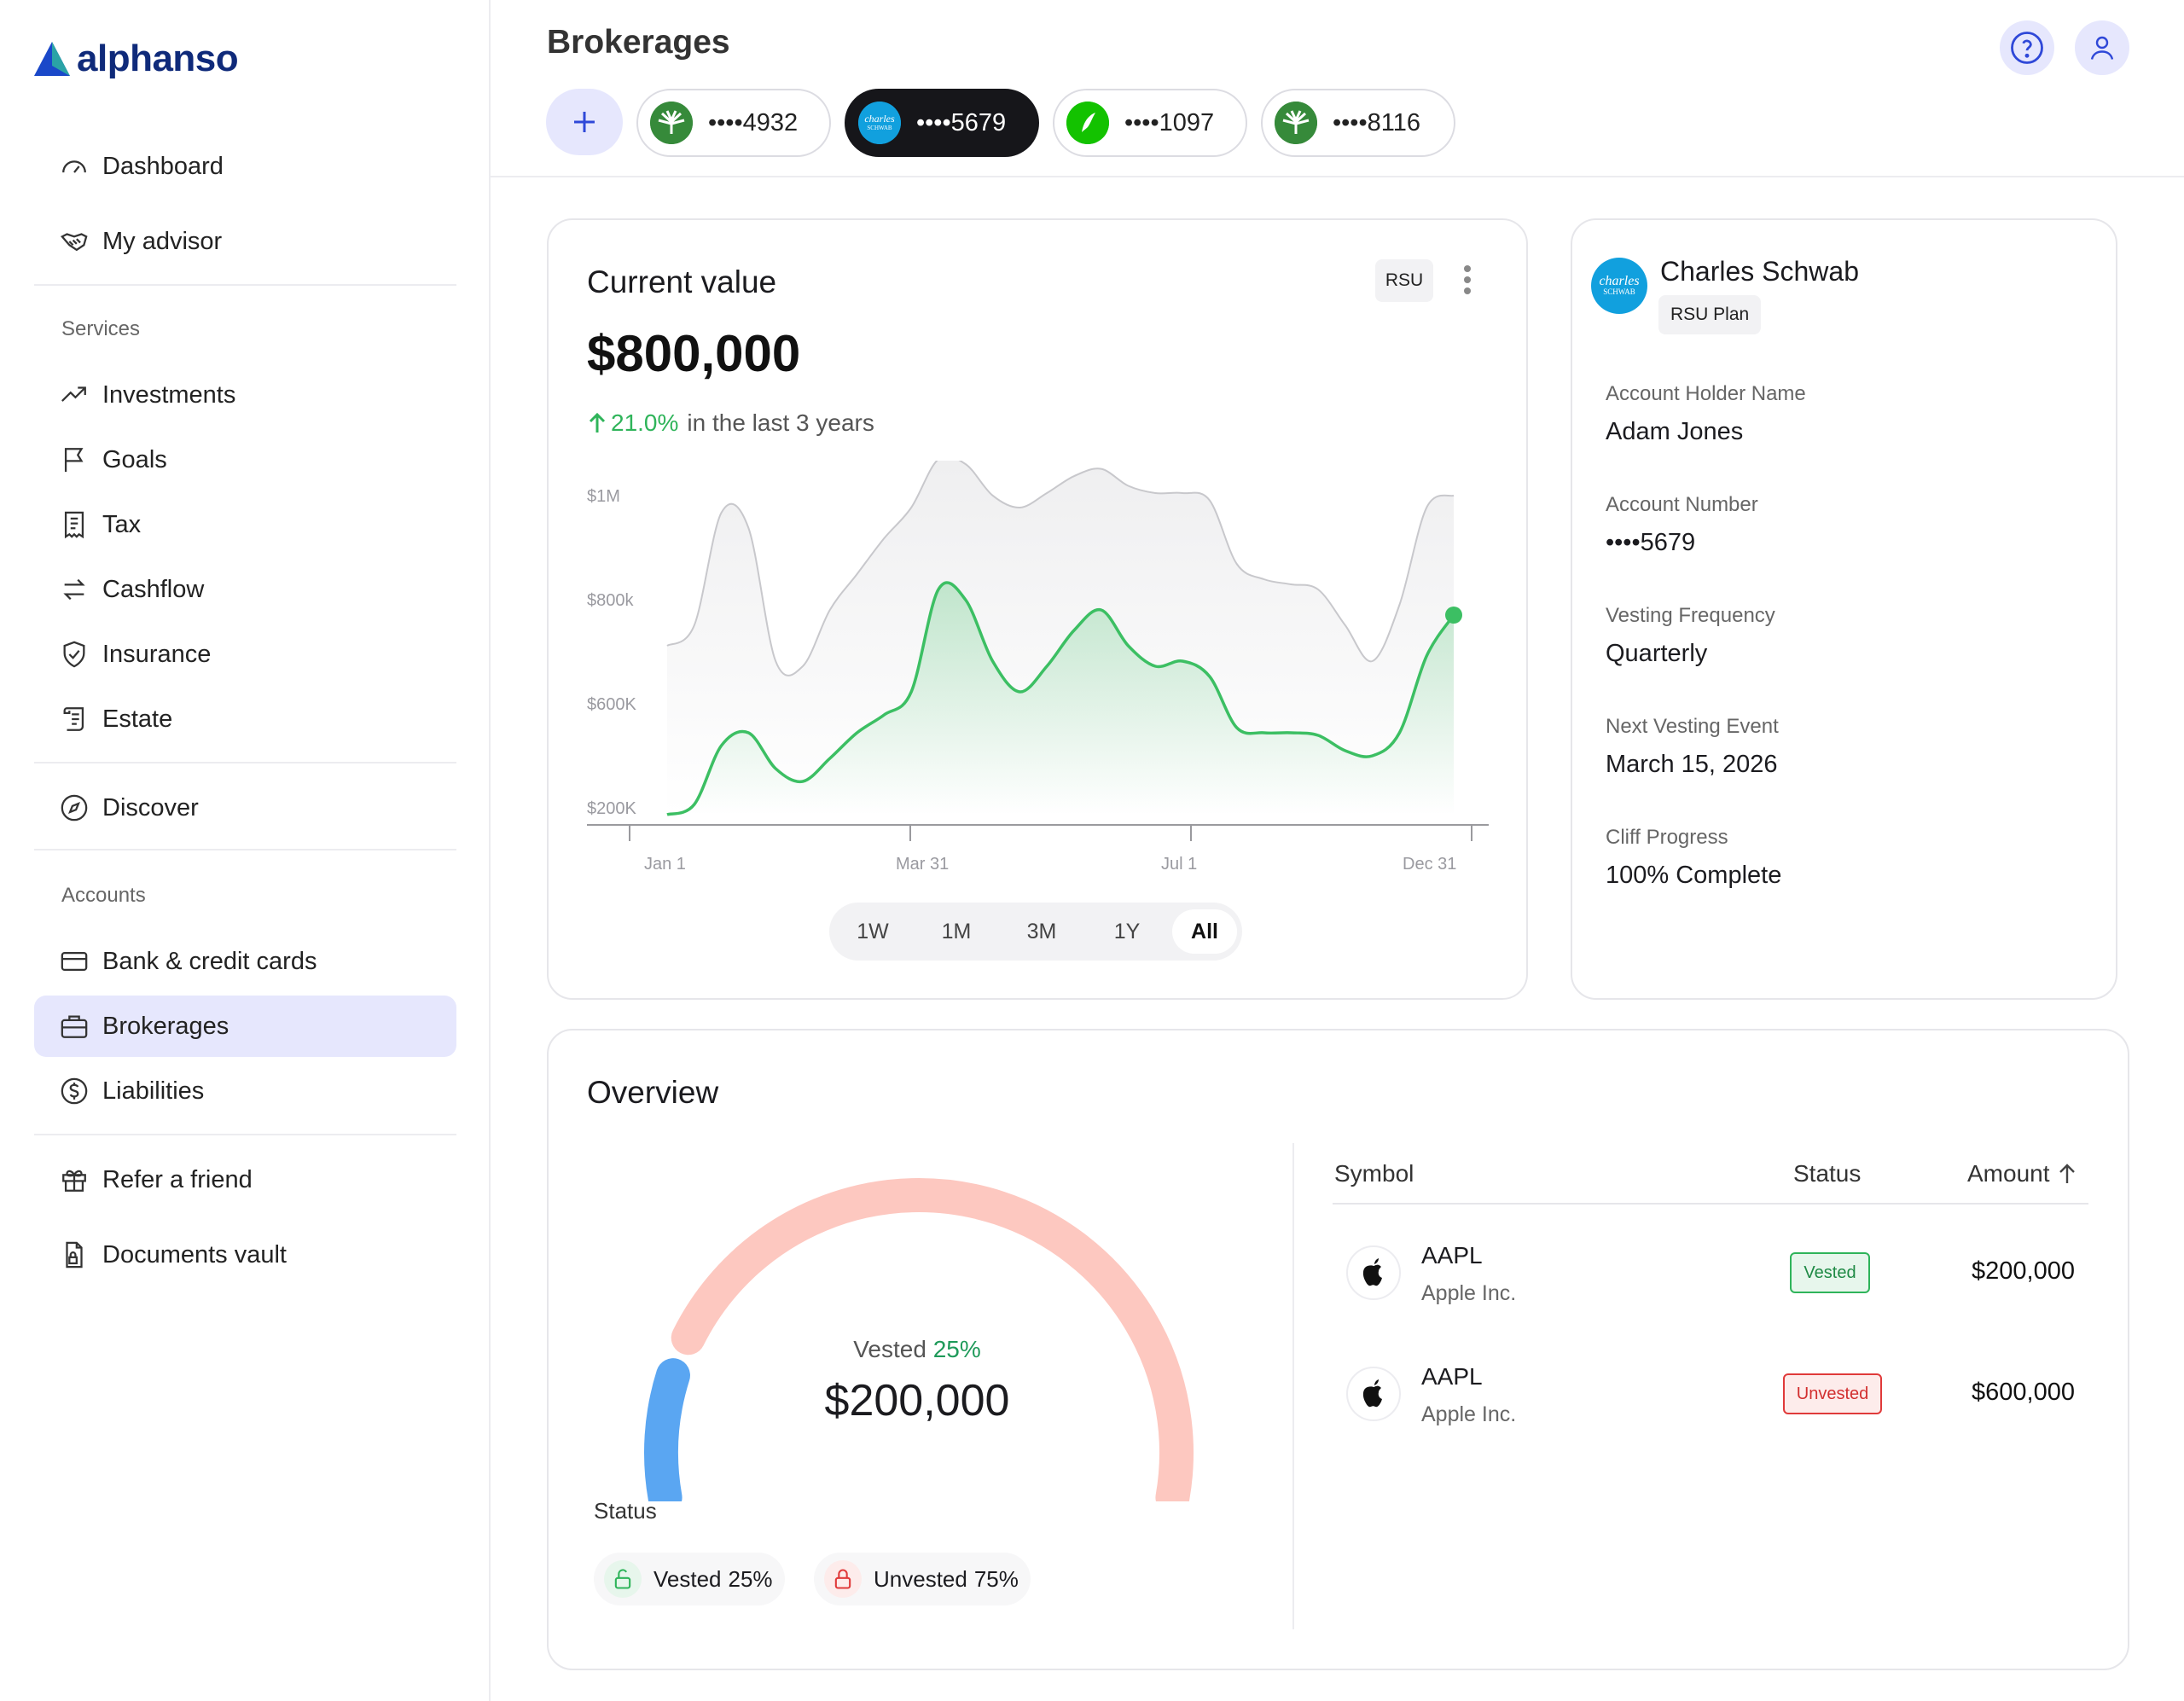 The width and height of the screenshot is (2184, 1701). I want to click on account-chip: ••••1097, so click(1150, 123).